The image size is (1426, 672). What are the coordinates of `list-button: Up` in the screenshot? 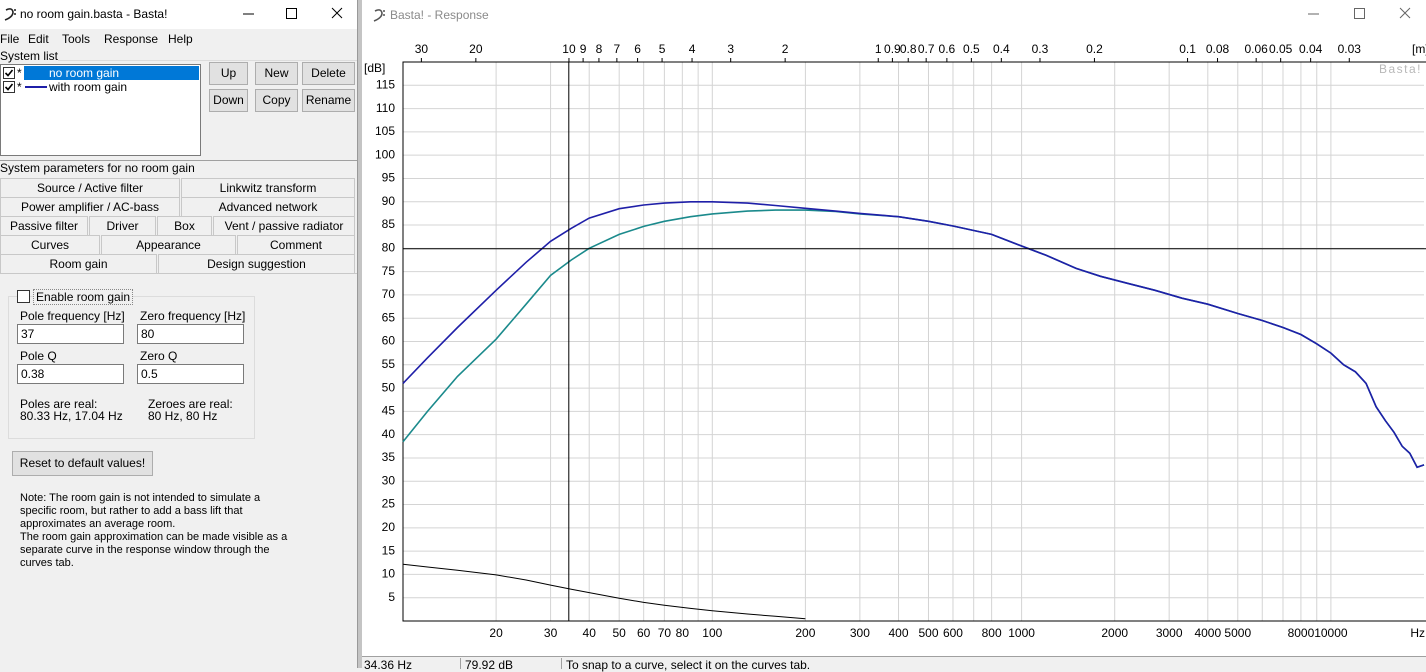 It's located at (228, 73).